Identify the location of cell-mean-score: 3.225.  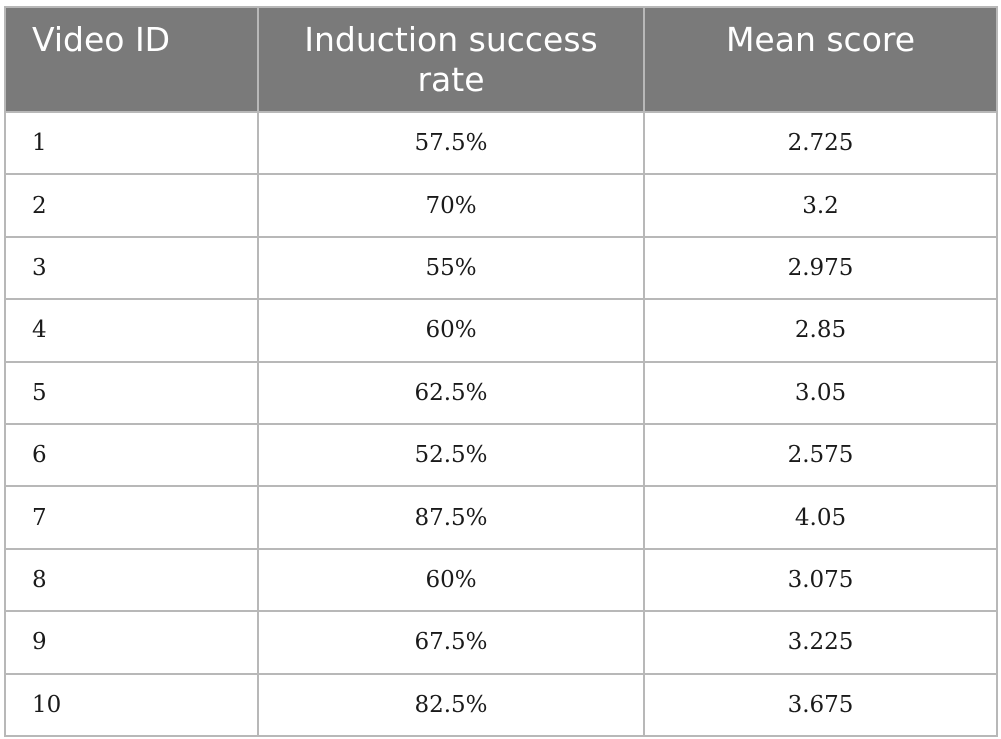
(820, 642).